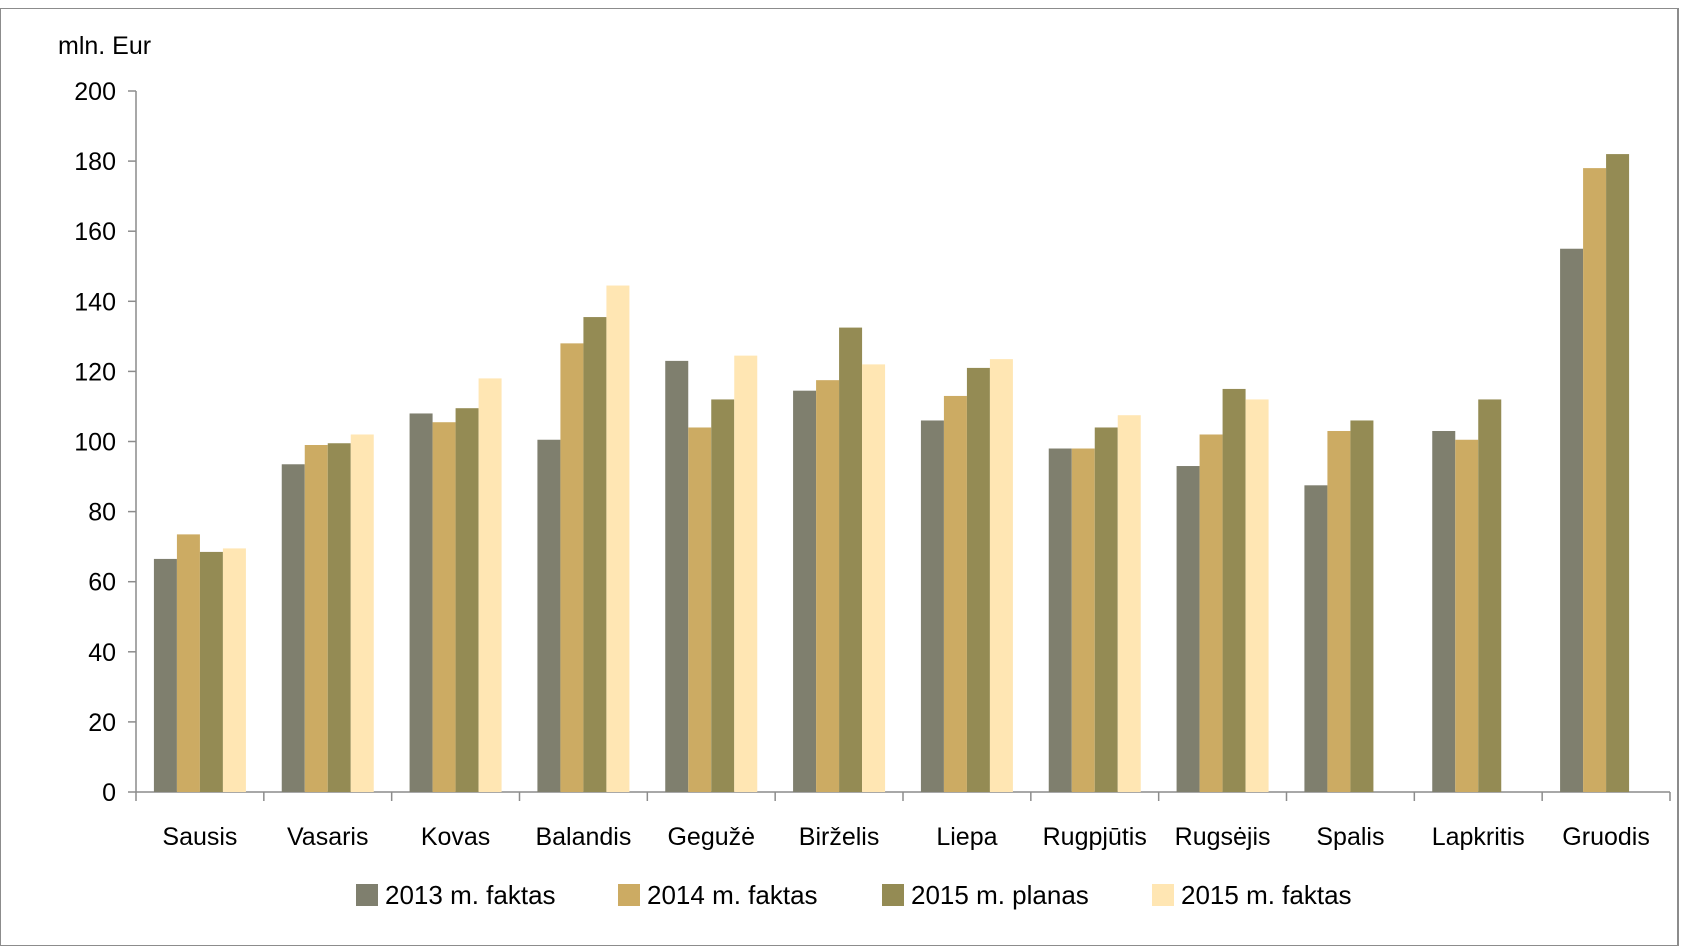  I want to click on y-tick-label: 0, so click(109, 793).